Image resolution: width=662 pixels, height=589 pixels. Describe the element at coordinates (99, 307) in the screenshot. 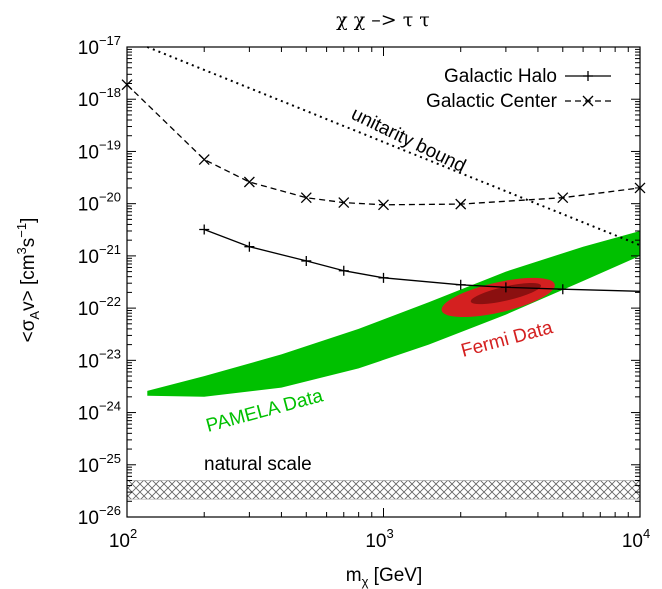

I see `y-tick-label: 10−22` at that location.